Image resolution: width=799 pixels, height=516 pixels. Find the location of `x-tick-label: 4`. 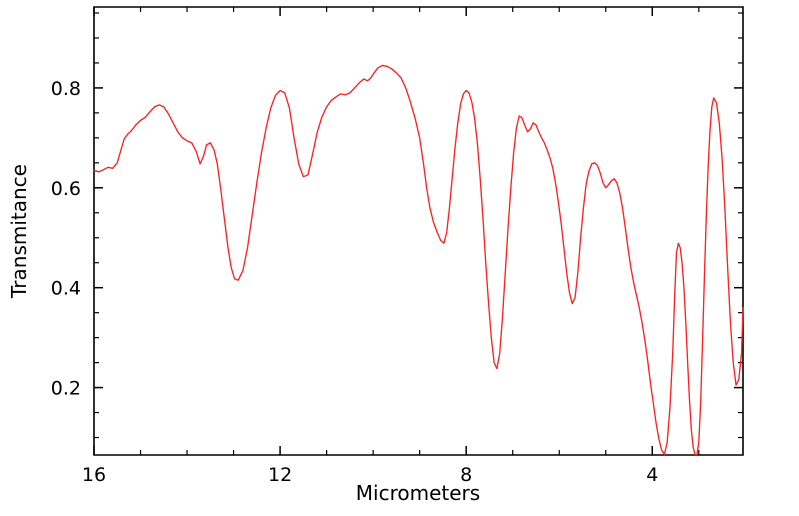

x-tick-label: 4 is located at coordinates (652, 475).